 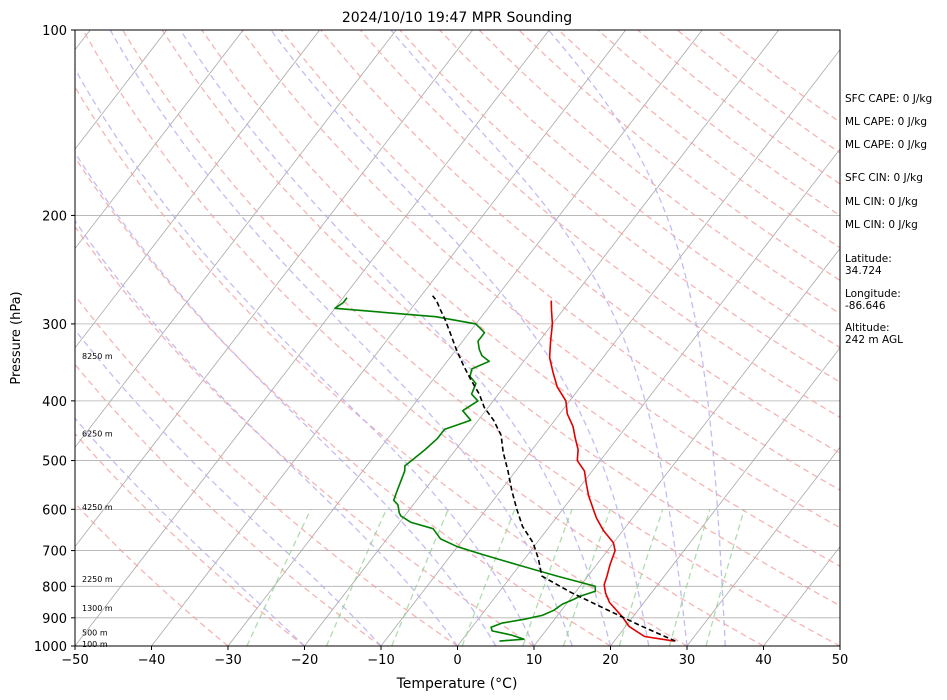 What do you see at coordinates (97, 434) in the screenshot?
I see `height-label: 6250 m` at bounding box center [97, 434].